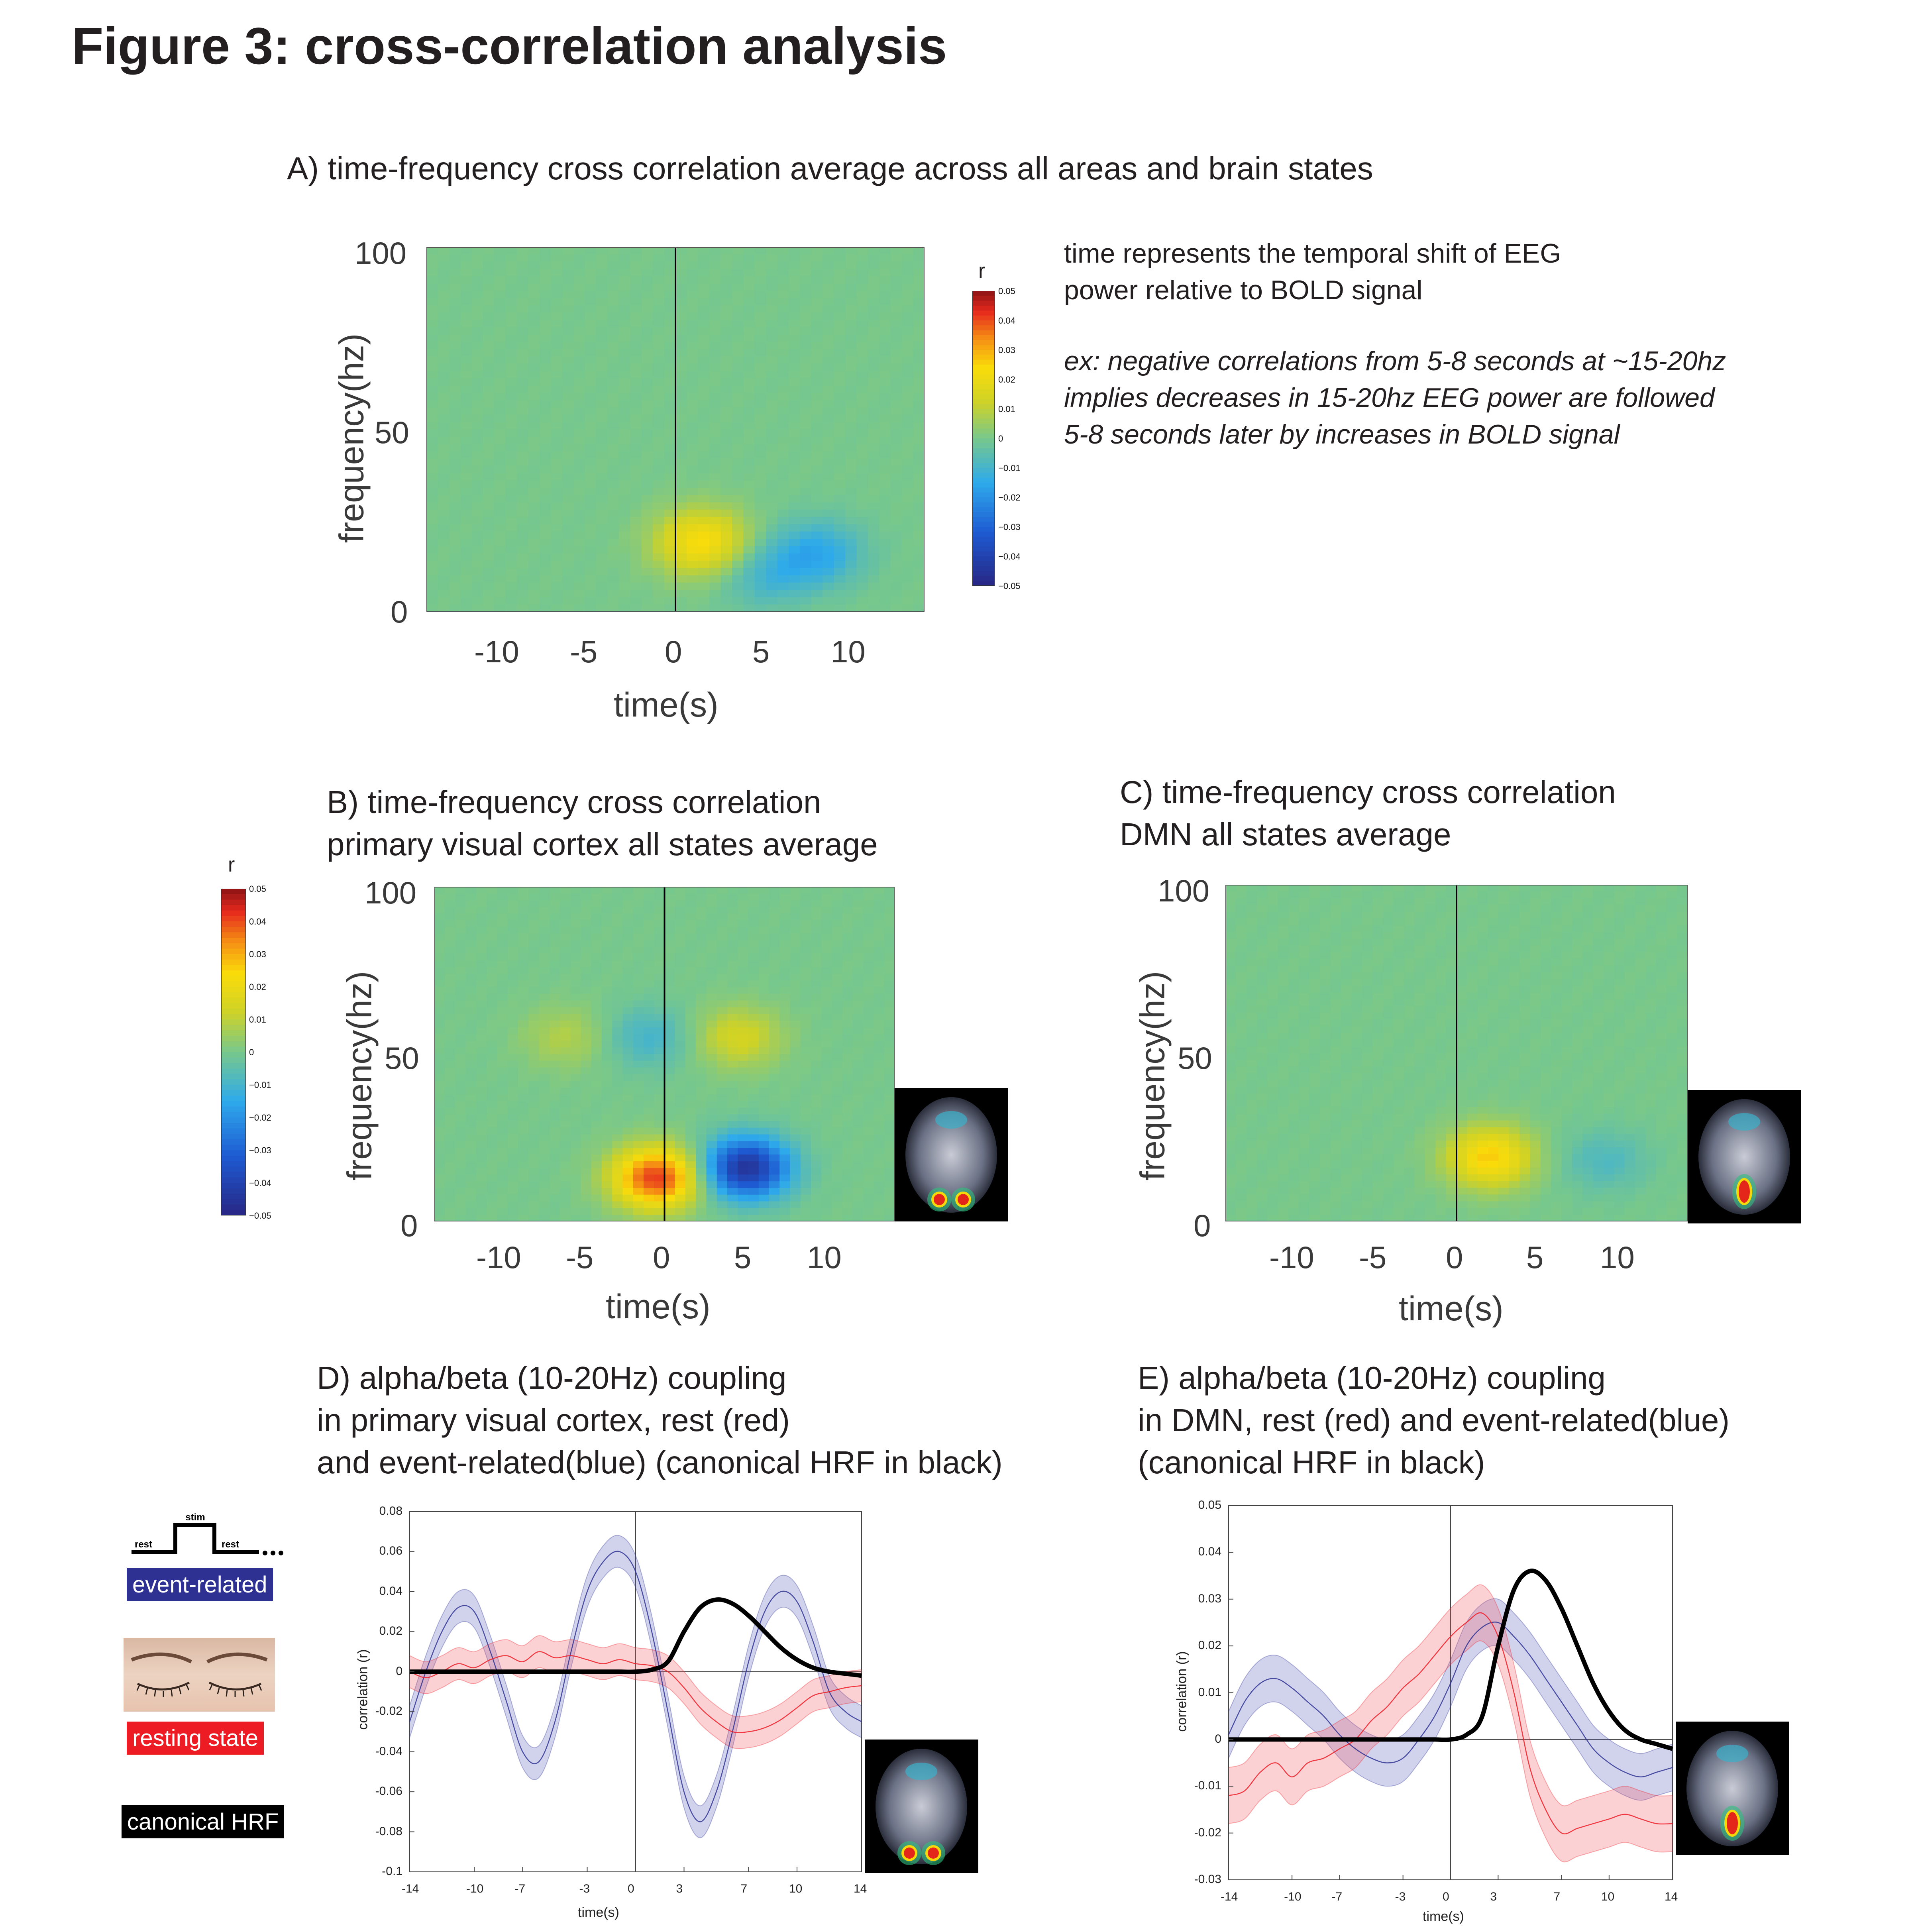  Describe the element at coordinates (983, 396) in the screenshot. I see `colorbar-swatch` at that location.